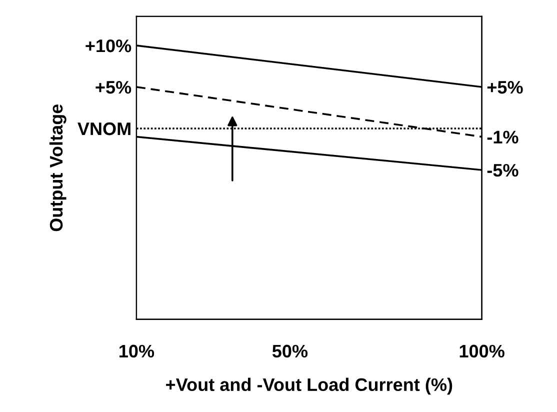 Image resolution: width=557 pixels, height=412 pixels. What do you see at coordinates (137, 351) in the screenshot?
I see `x-tick-label: 10%` at bounding box center [137, 351].